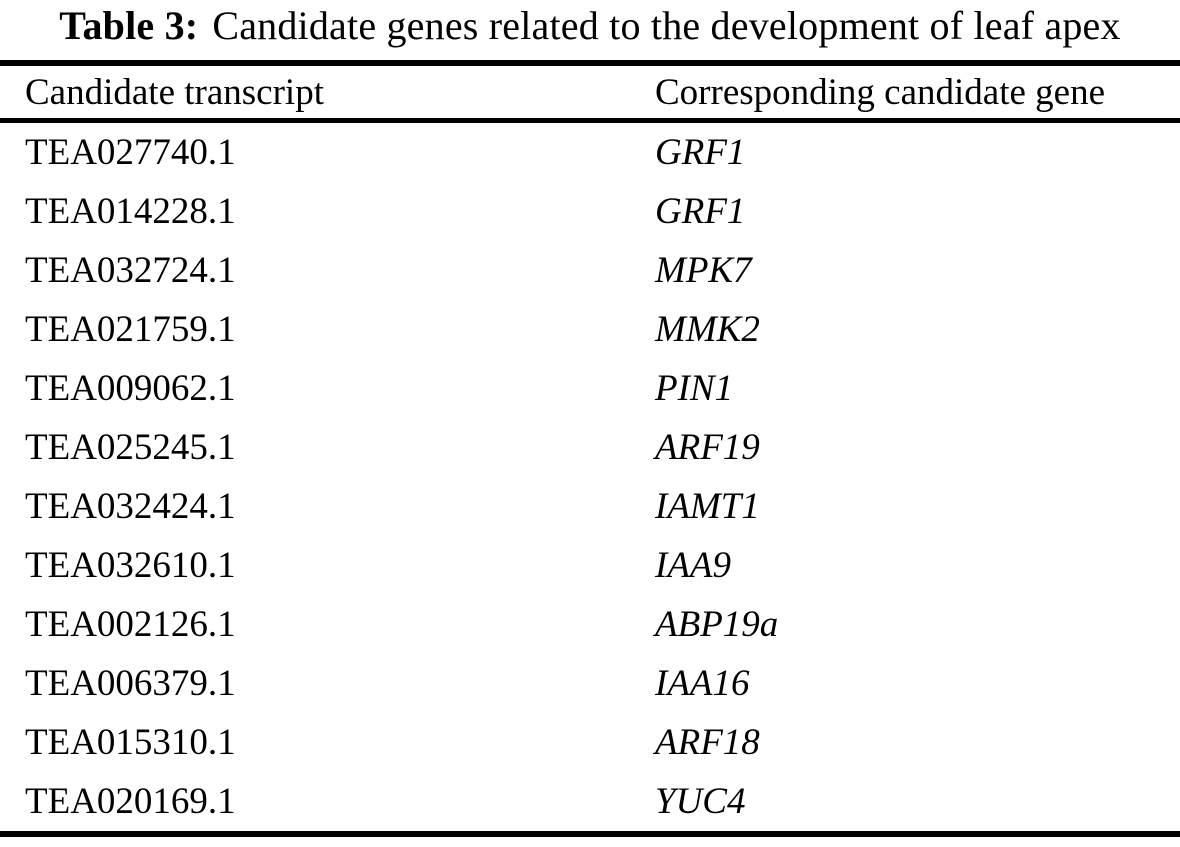 This screenshot has width=1180, height=847. I want to click on column-header-gene: Corresponding candidate gene, so click(917, 93).